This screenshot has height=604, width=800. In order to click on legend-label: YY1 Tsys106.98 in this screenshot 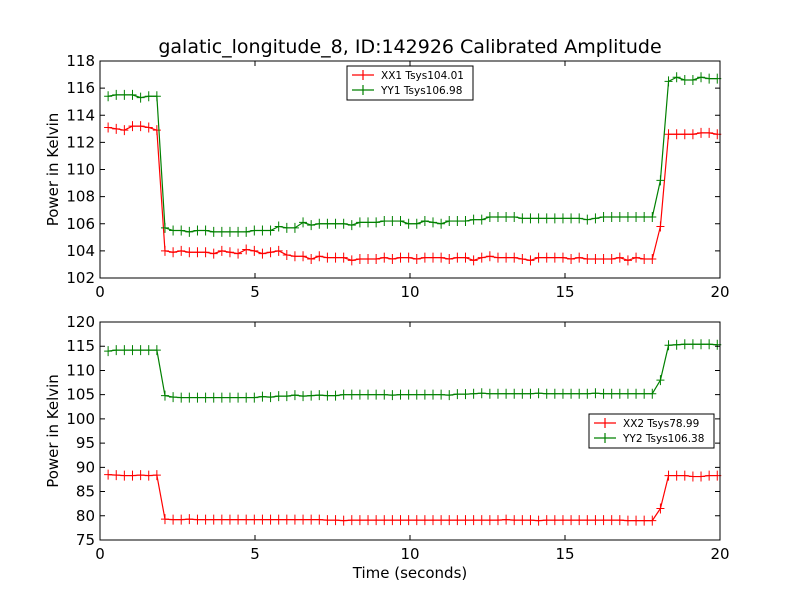, I will do `click(421, 91)`.